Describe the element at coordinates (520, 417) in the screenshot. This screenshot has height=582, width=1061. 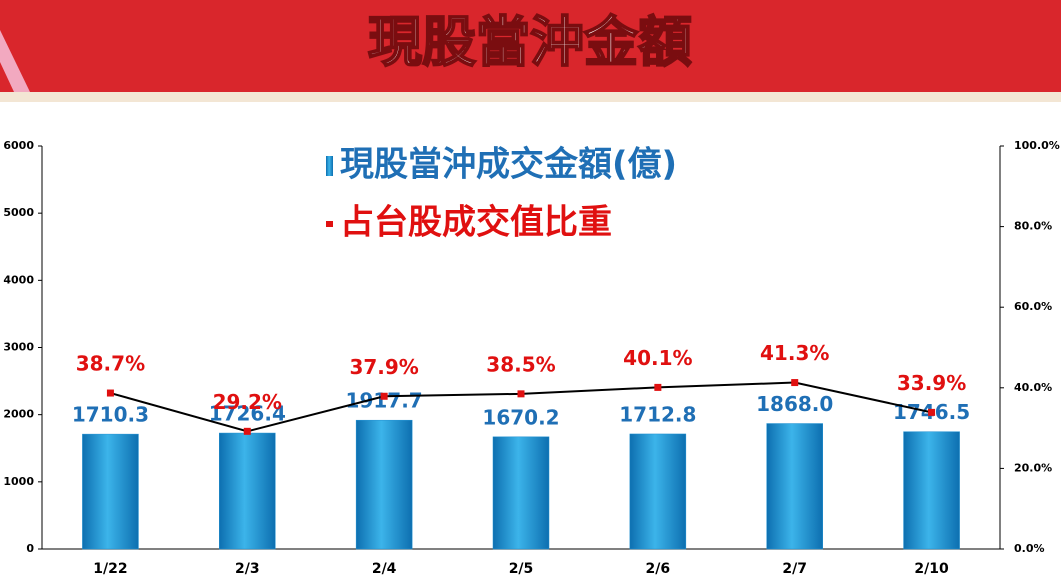
I see `bar-value-label: 1670.2` at that location.